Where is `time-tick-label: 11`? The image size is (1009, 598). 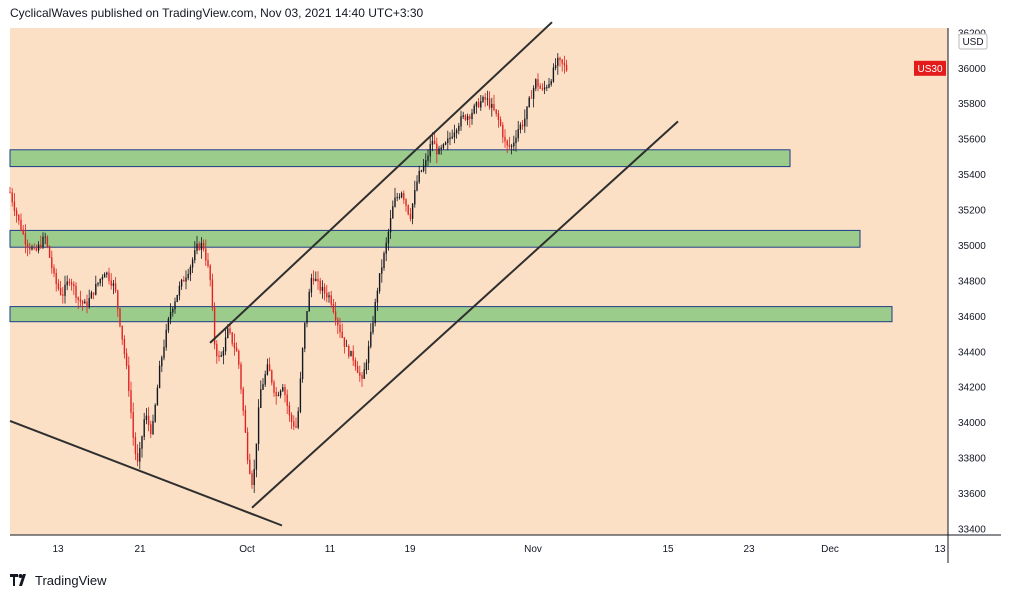 time-tick-label: 11 is located at coordinates (330, 549).